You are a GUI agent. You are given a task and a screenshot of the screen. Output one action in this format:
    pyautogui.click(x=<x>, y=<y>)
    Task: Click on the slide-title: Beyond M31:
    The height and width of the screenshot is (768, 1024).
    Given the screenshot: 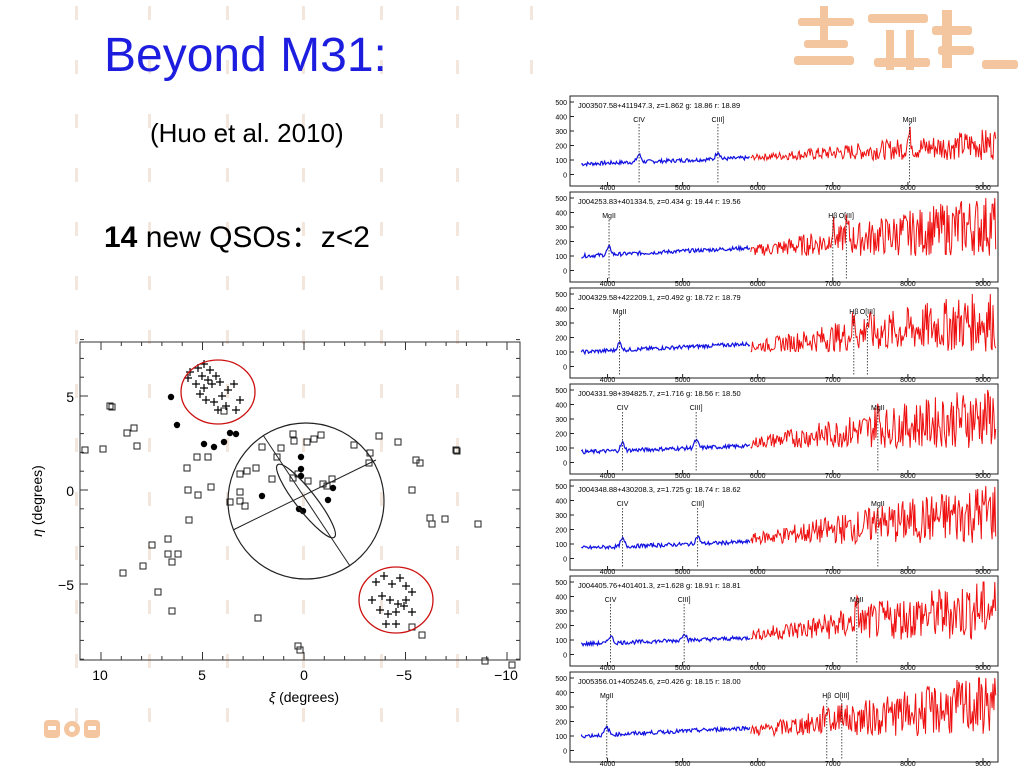 What is the action you would take?
    pyautogui.click(x=245, y=55)
    